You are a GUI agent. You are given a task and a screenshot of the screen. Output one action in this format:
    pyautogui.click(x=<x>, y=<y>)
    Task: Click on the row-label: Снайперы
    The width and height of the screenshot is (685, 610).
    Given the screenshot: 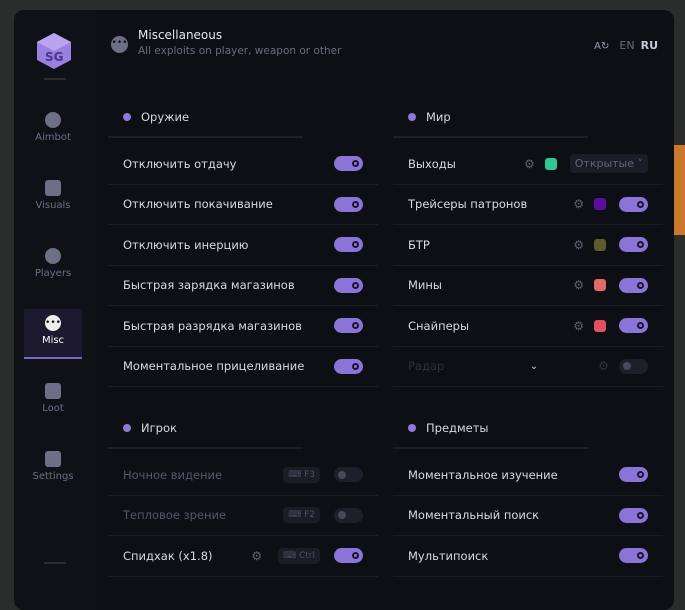 What is the action you would take?
    pyautogui.click(x=439, y=325)
    